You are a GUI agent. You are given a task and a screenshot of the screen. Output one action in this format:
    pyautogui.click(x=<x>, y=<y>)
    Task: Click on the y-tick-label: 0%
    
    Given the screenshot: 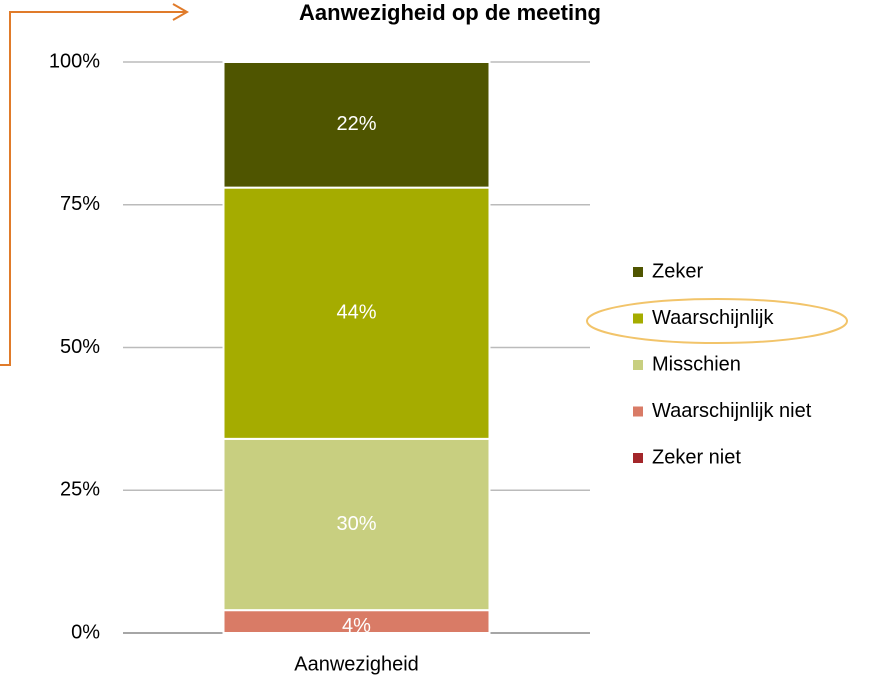 What is the action you would take?
    pyautogui.click(x=85, y=632)
    